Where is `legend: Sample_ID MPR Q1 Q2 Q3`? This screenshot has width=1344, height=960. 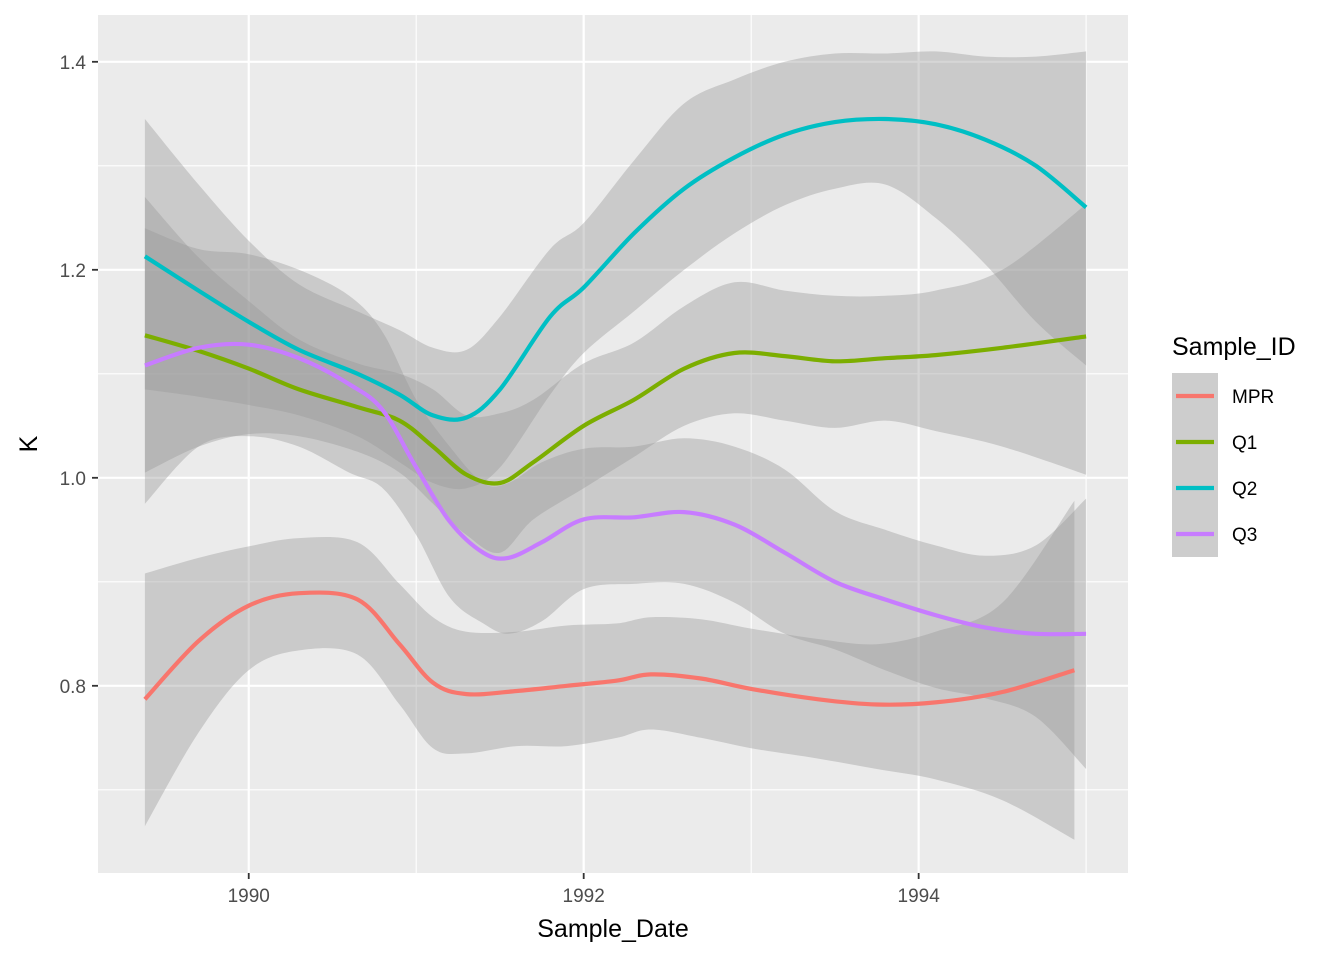 legend: Sample_ID MPR Q1 Q2 Q3 is located at coordinates (1234, 445).